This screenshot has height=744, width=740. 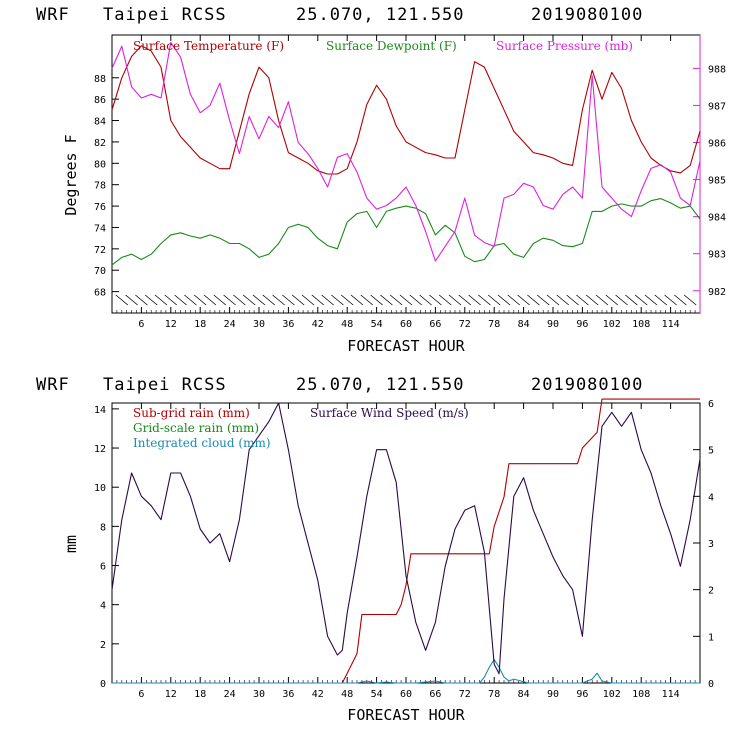 I want to click on y-right-tick-label: 987, so click(x=717, y=106).